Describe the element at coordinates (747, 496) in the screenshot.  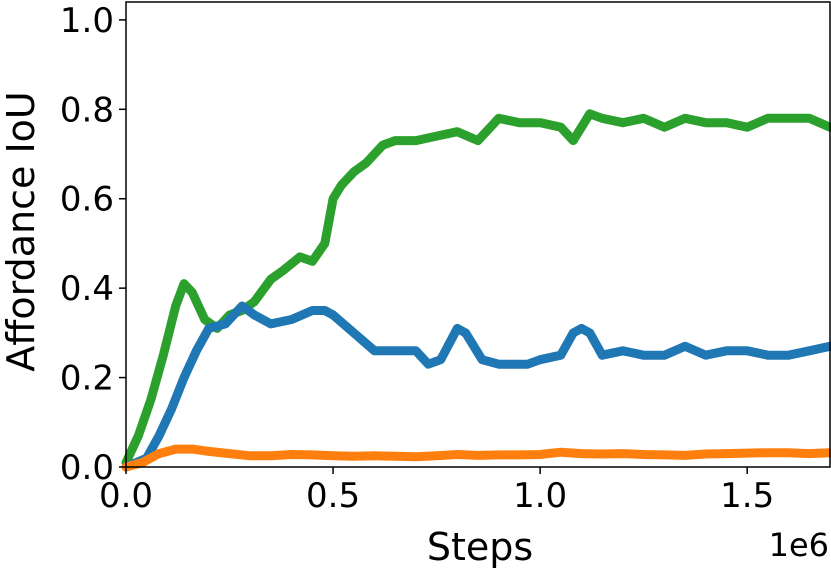
I see `x-tick-label: 1.5` at that location.